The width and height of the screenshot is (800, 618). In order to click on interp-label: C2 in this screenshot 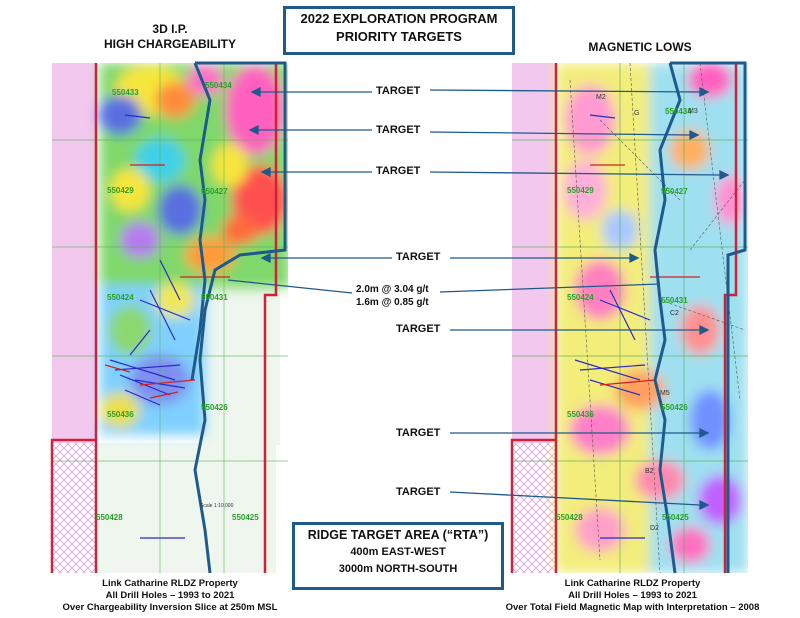, I will do `click(674, 313)`.